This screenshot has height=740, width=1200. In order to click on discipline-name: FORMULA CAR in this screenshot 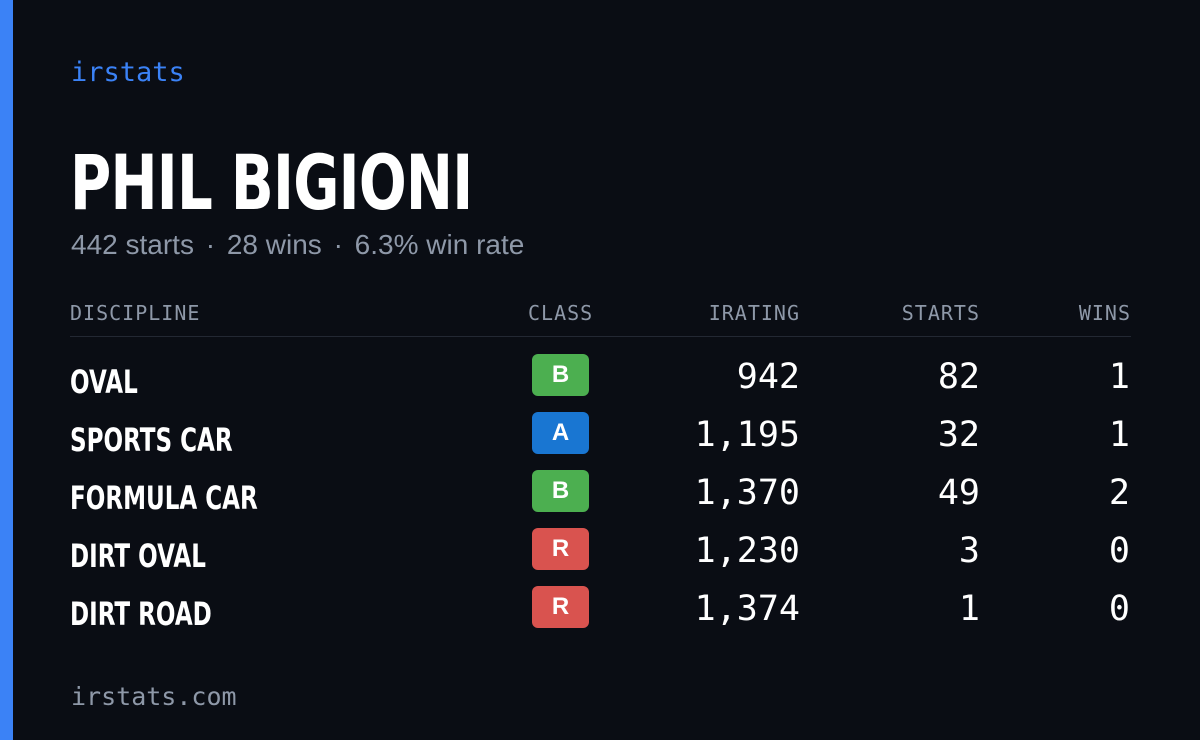, I will do `click(164, 498)`.